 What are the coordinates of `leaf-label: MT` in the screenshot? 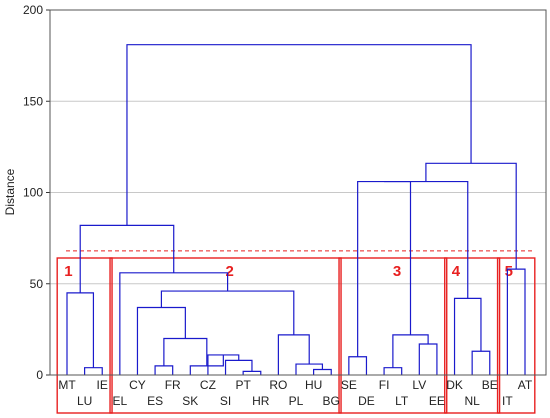 It's located at (67, 385).